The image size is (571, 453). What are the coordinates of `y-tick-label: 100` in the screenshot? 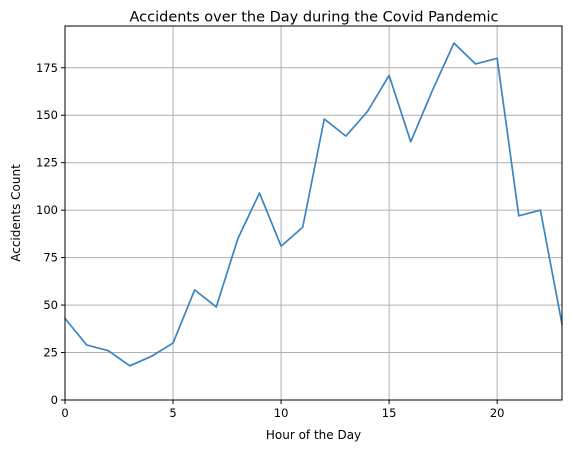 It's located at (47, 210).